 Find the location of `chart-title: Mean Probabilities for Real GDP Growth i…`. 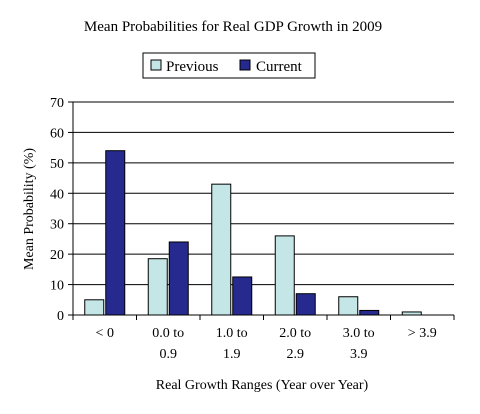

chart-title: Mean Probabilities for Real GDP Growth i… is located at coordinates (233, 27).